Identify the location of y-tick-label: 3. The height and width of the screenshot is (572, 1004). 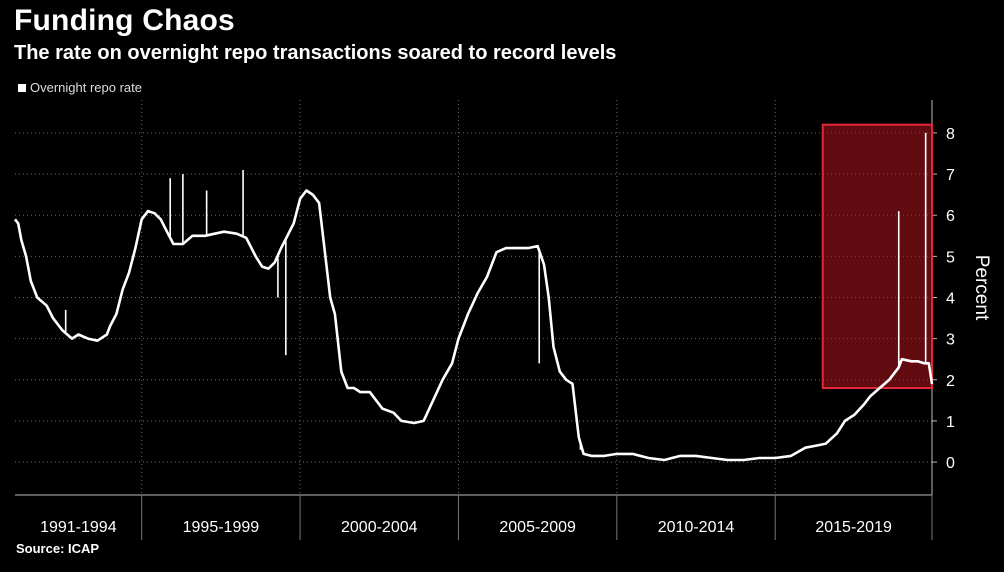
(950, 340).